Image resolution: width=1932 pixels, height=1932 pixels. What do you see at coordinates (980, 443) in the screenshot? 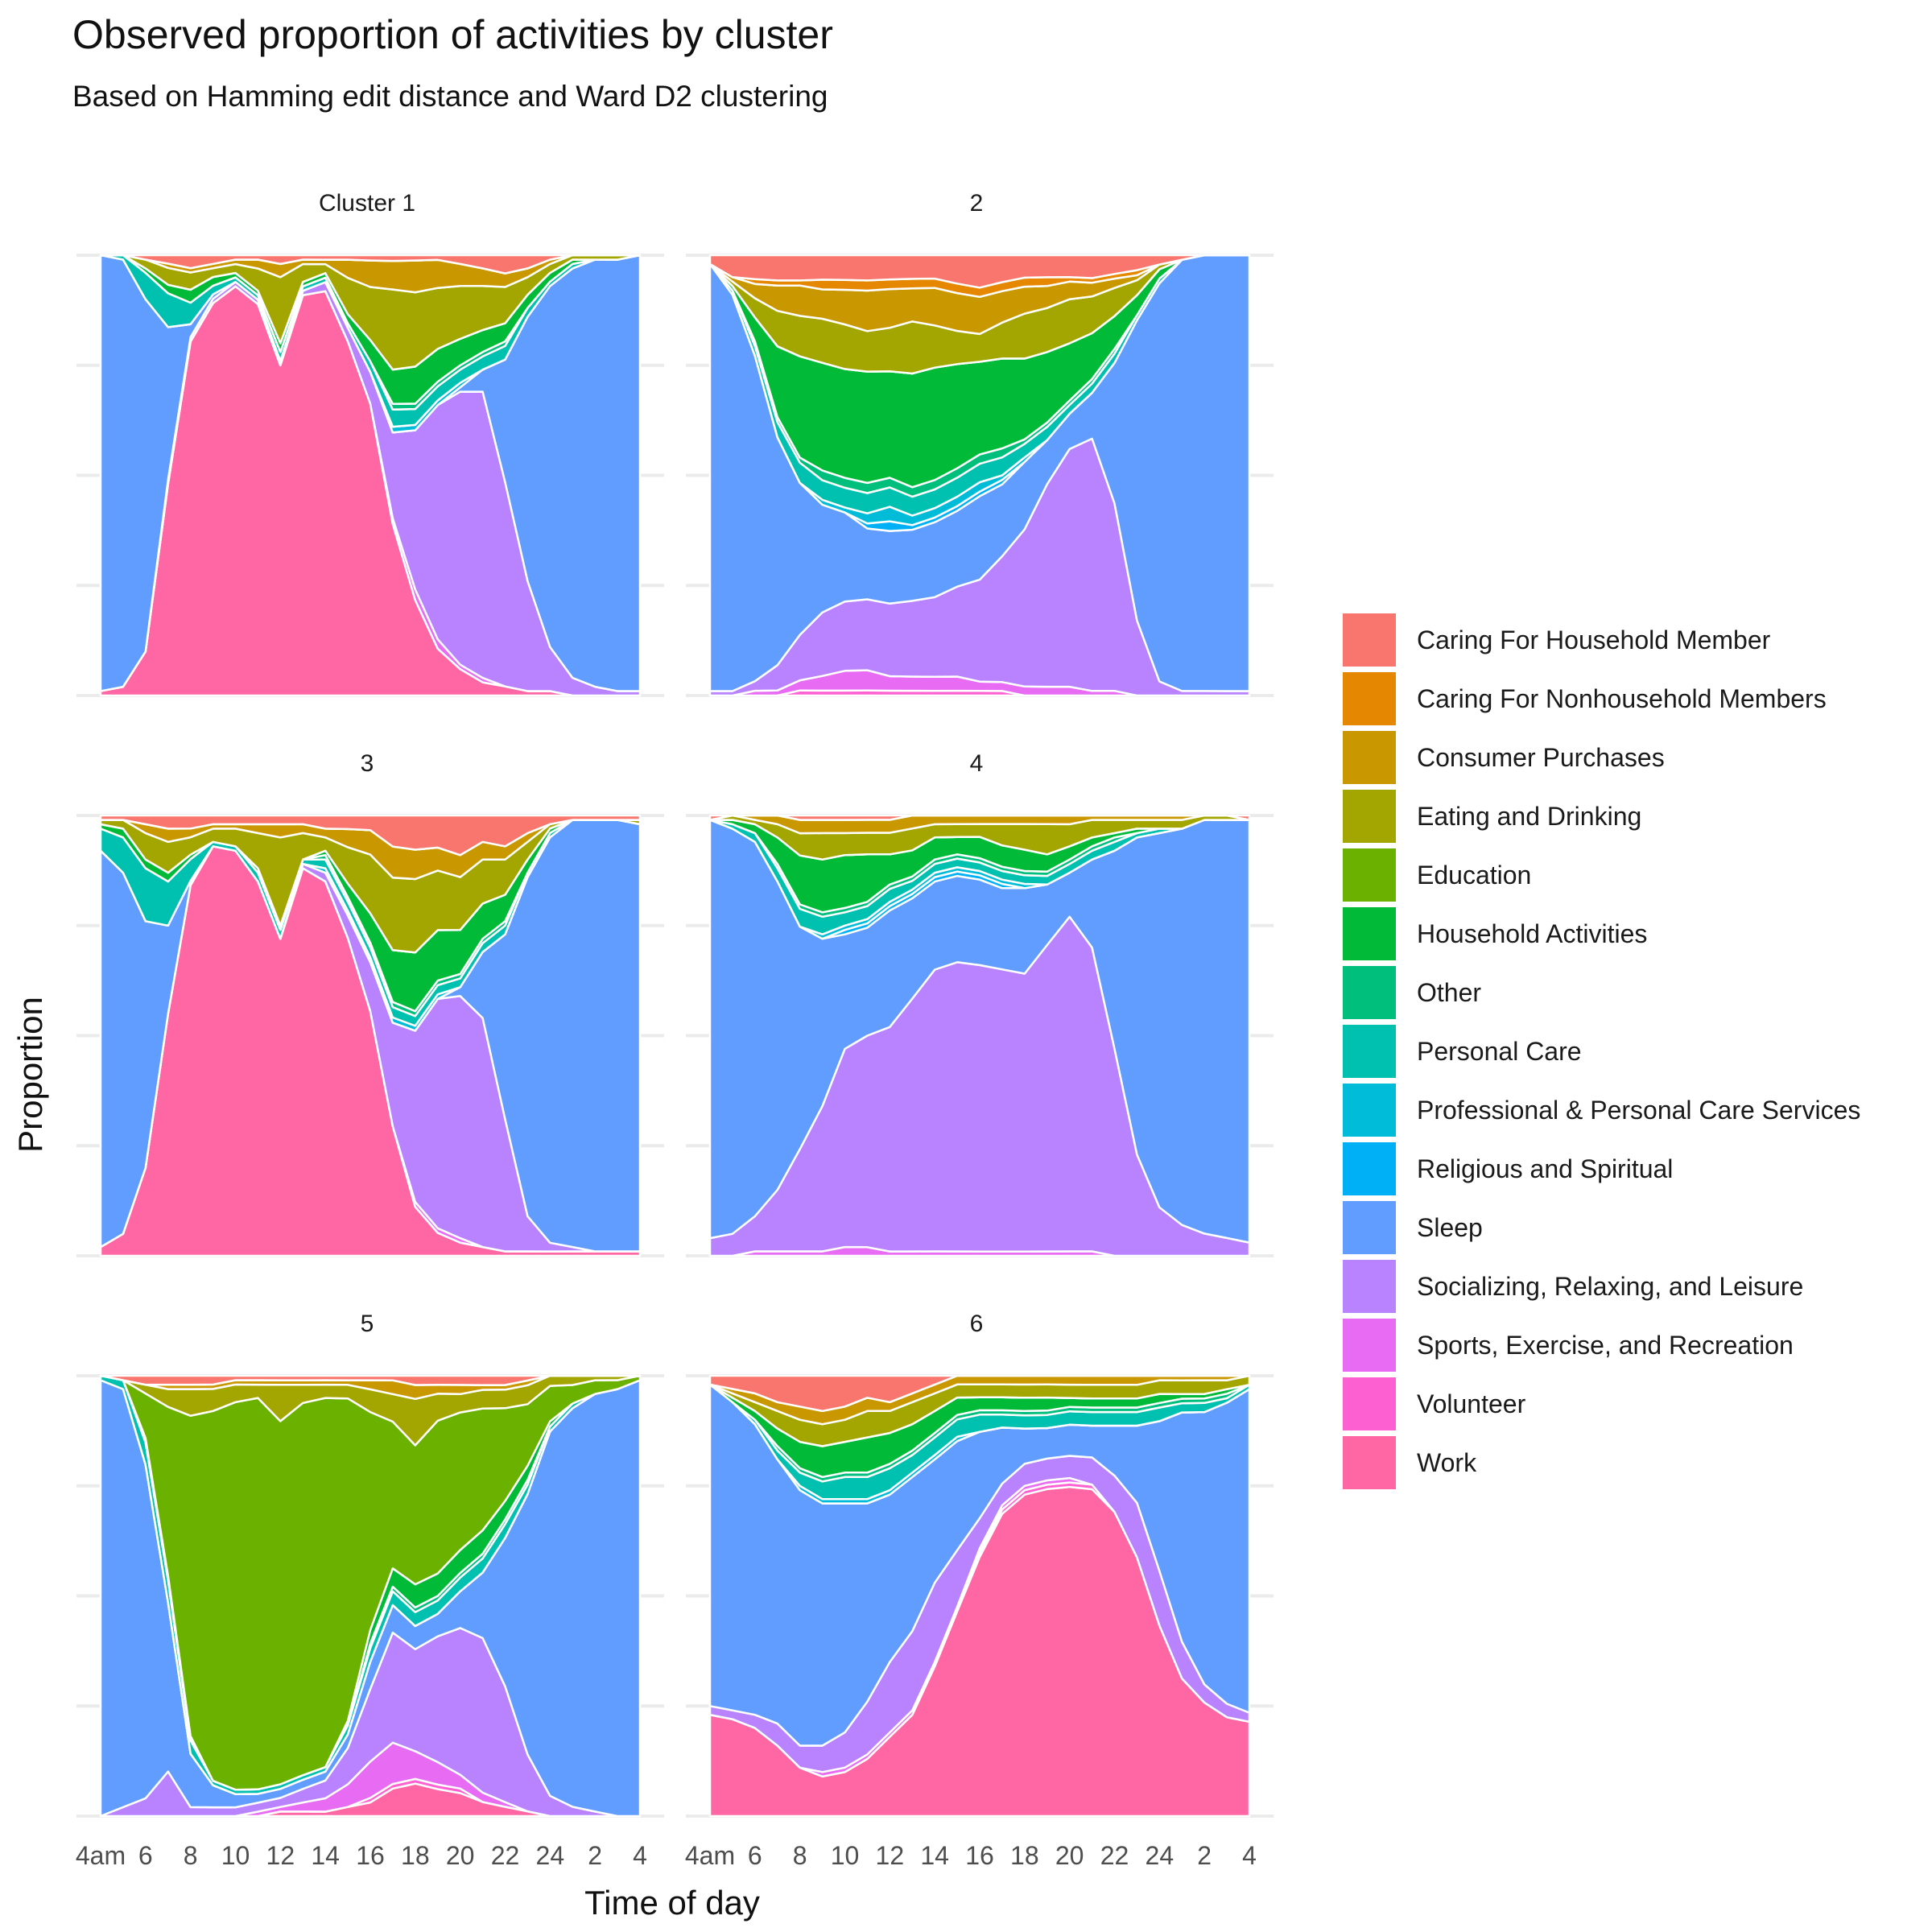
I see `panel-2: 2` at bounding box center [980, 443].